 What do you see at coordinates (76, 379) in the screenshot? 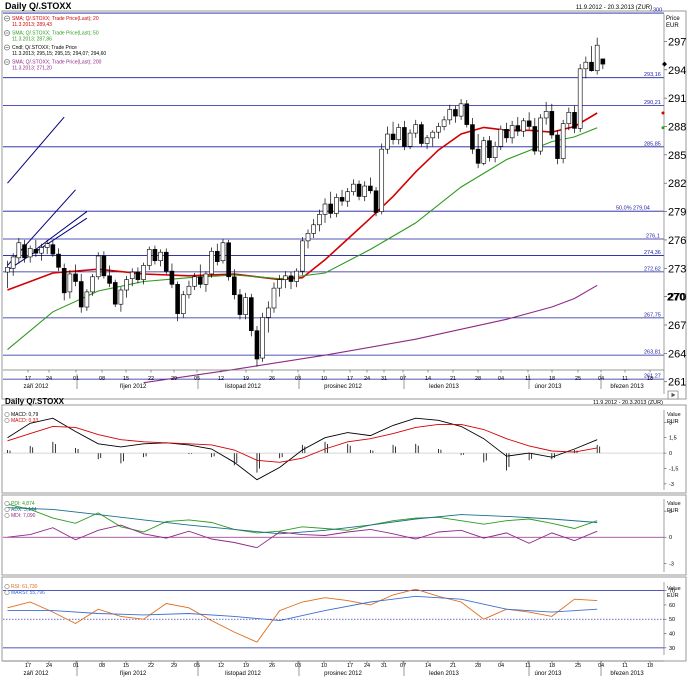
I see `x-day-tick-label: 01` at bounding box center [76, 379].